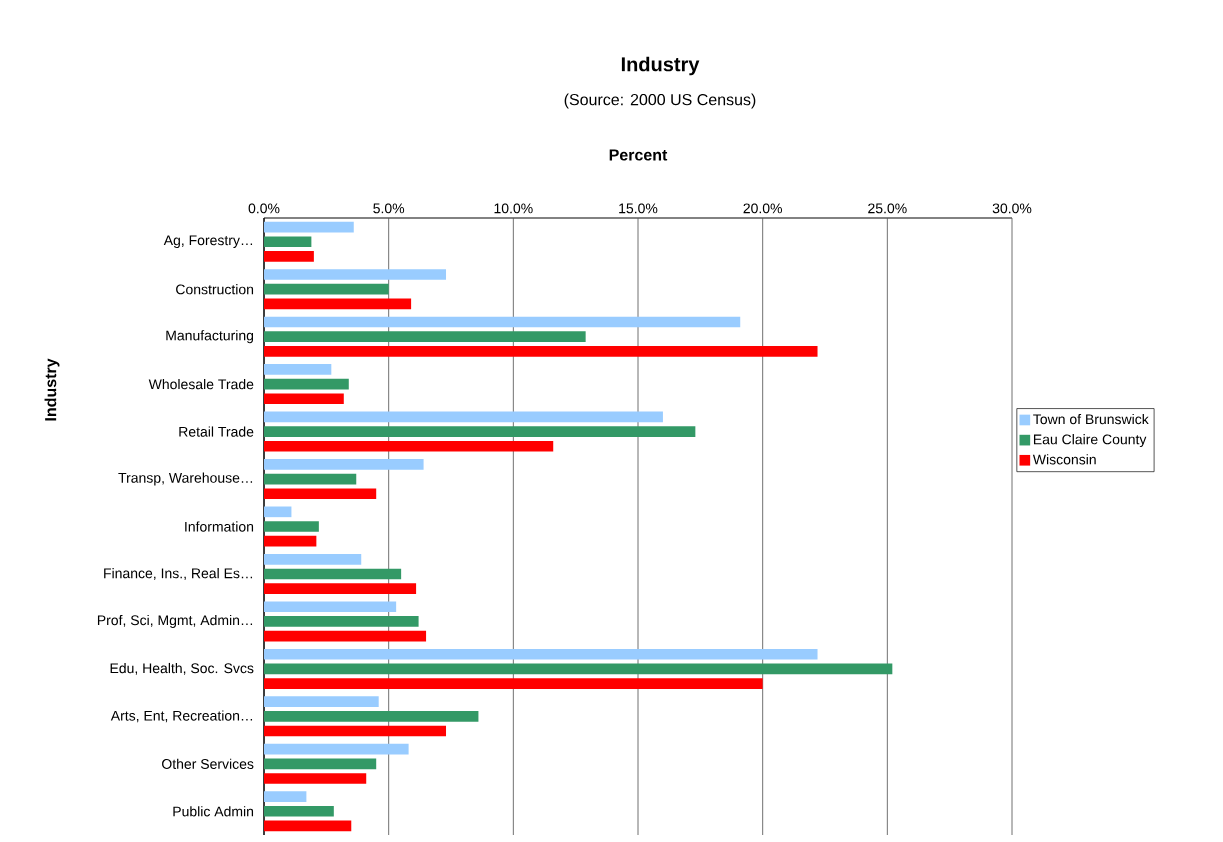  I want to click on y-tick-label: Manufacturing, so click(210, 337).